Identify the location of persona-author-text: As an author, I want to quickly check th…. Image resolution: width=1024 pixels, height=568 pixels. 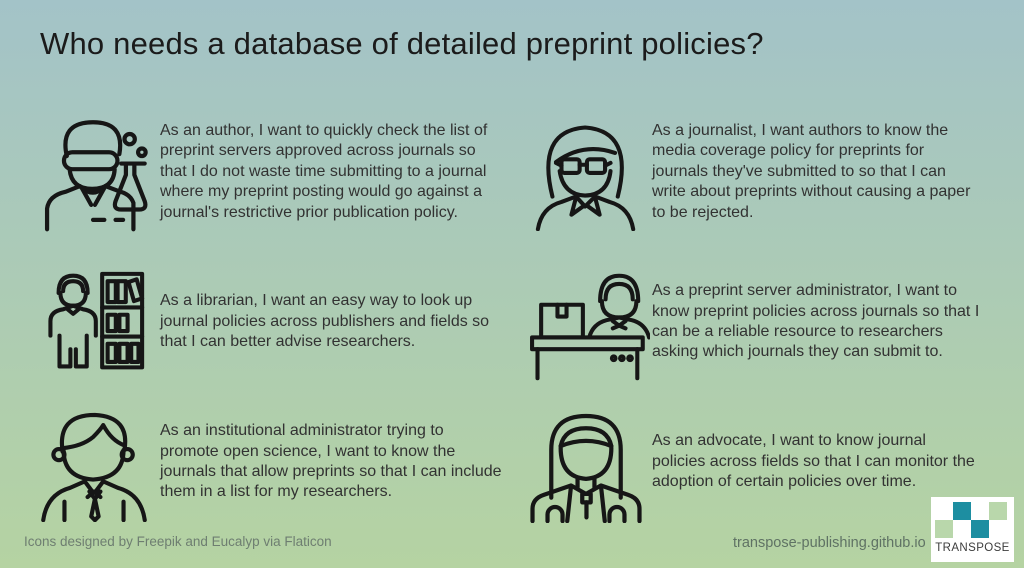
(324, 171).